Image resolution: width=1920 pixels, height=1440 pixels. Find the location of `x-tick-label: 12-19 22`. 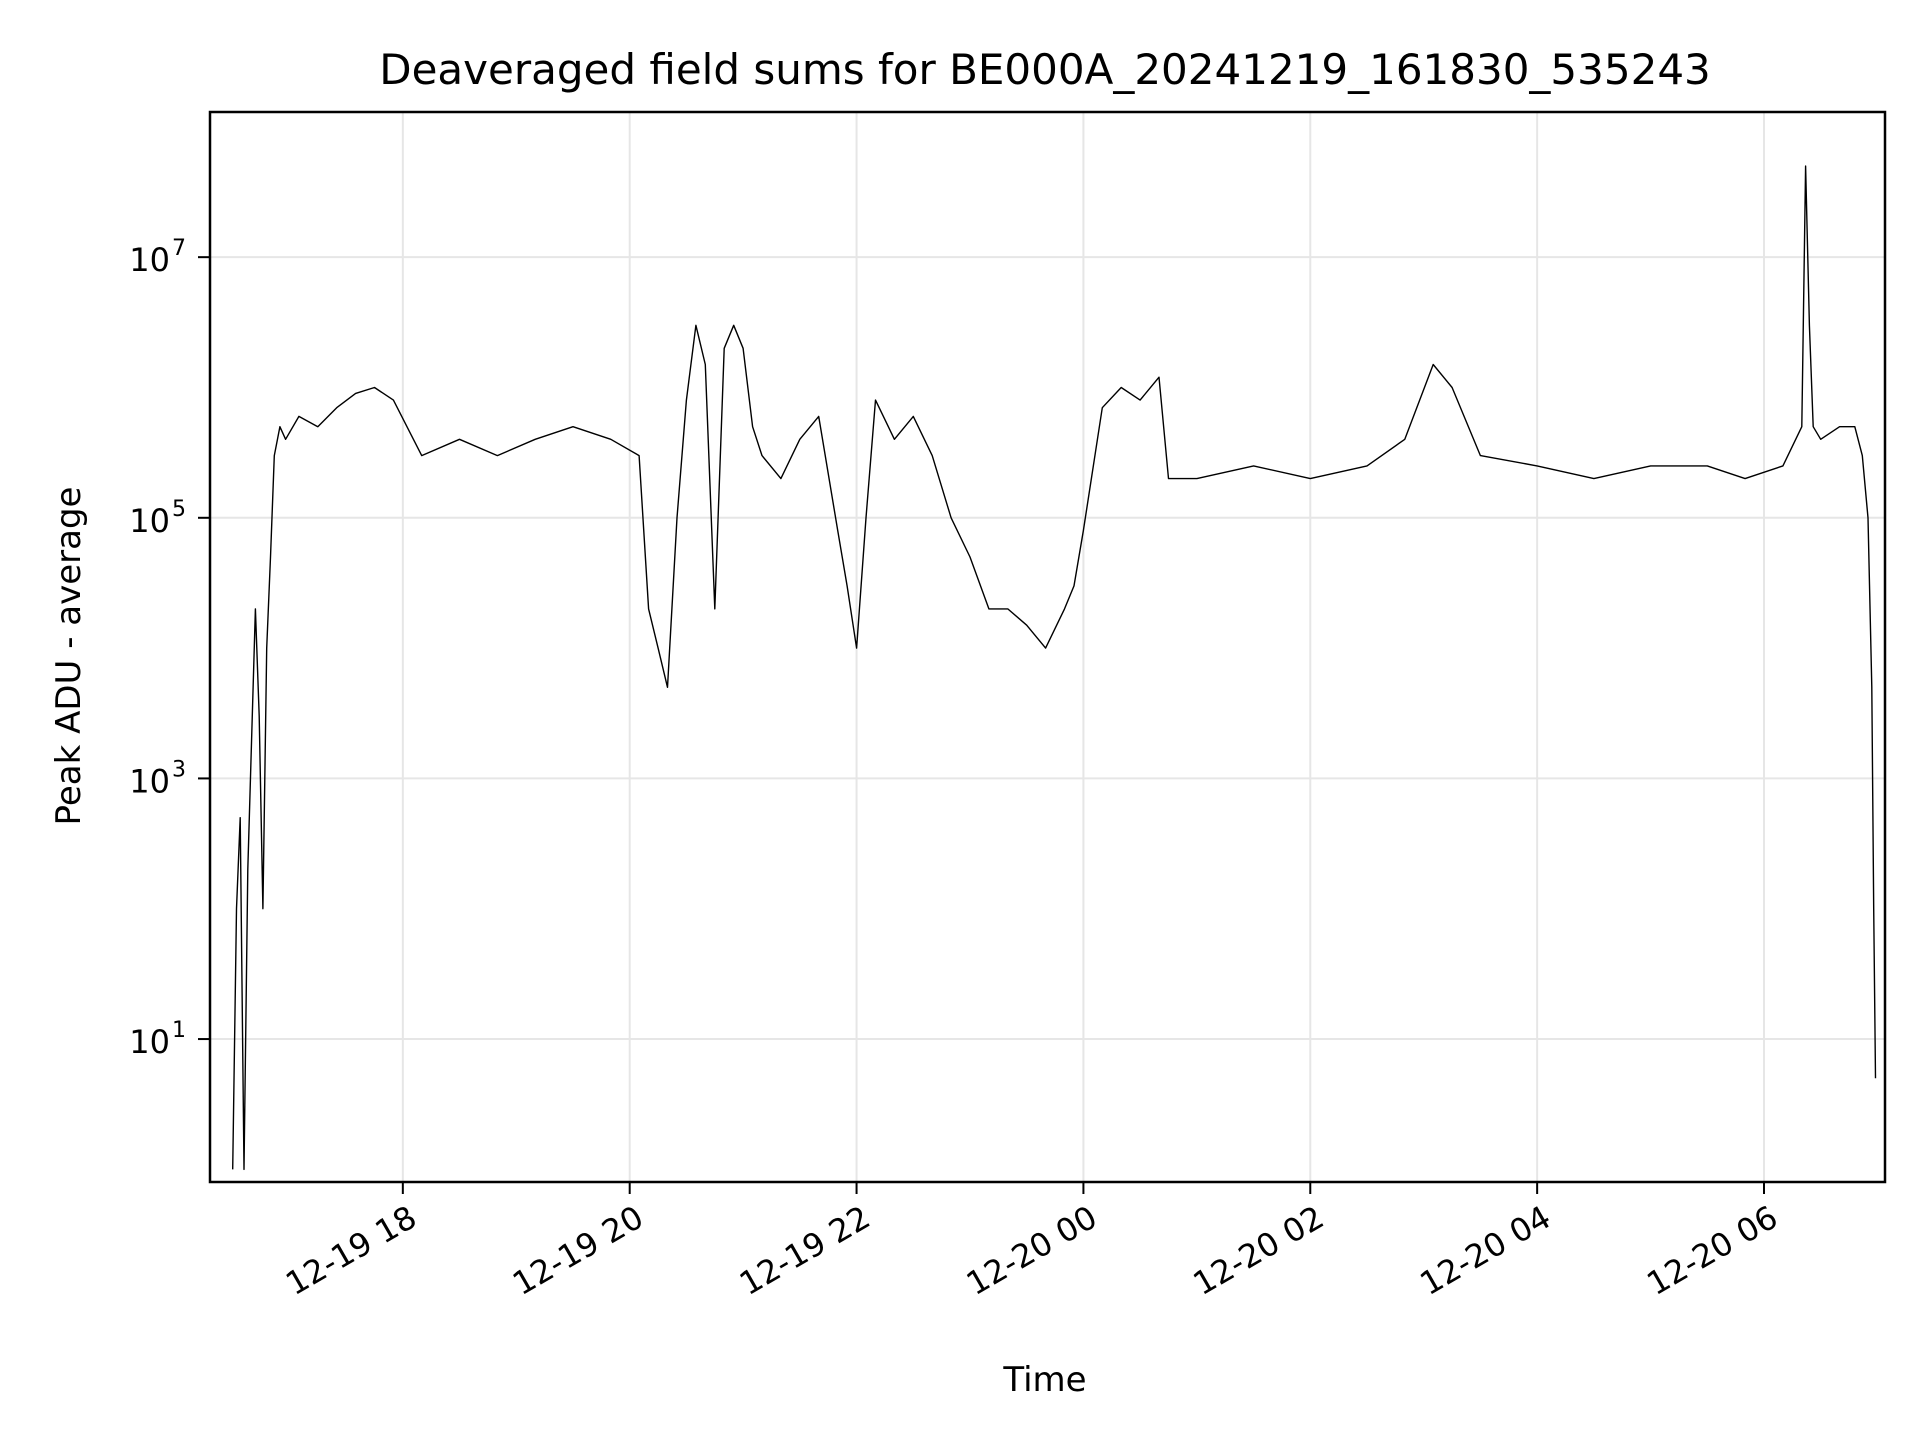

x-tick-label: 12-19 22 is located at coordinates (805, 1250).